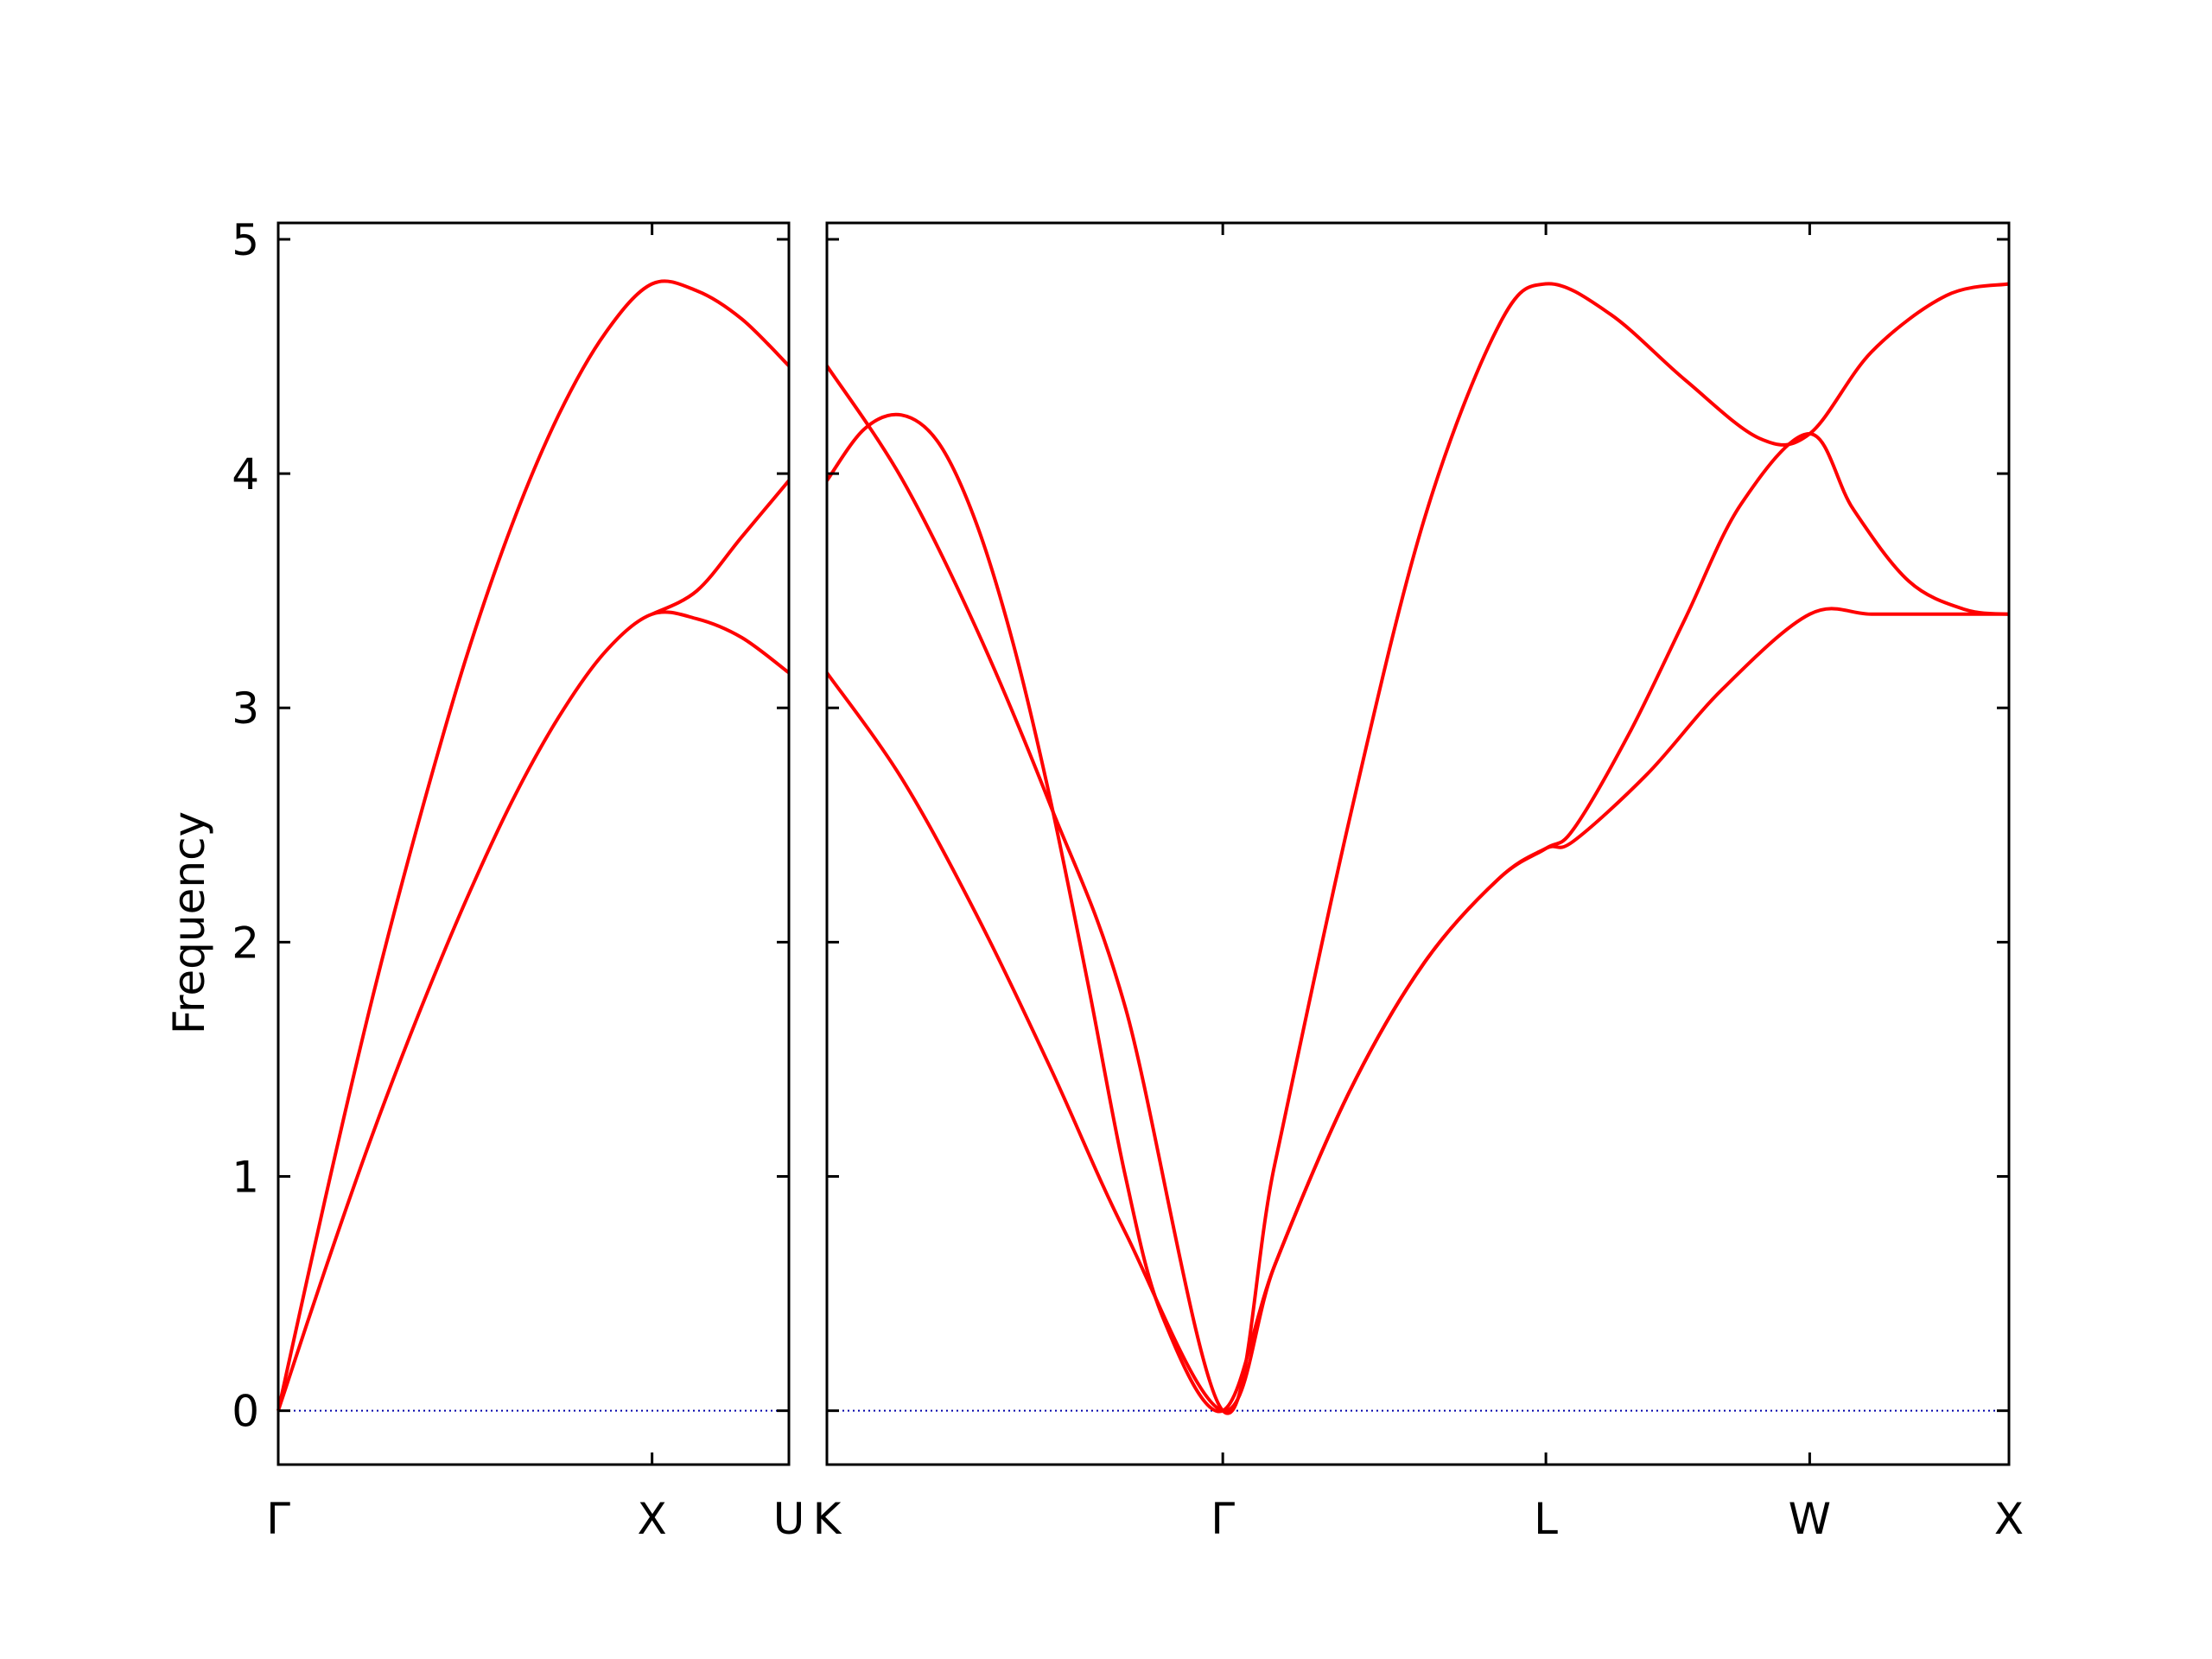 The width and height of the screenshot is (2212, 1659). I want to click on x-tick-label: L, so click(1546, 1519).